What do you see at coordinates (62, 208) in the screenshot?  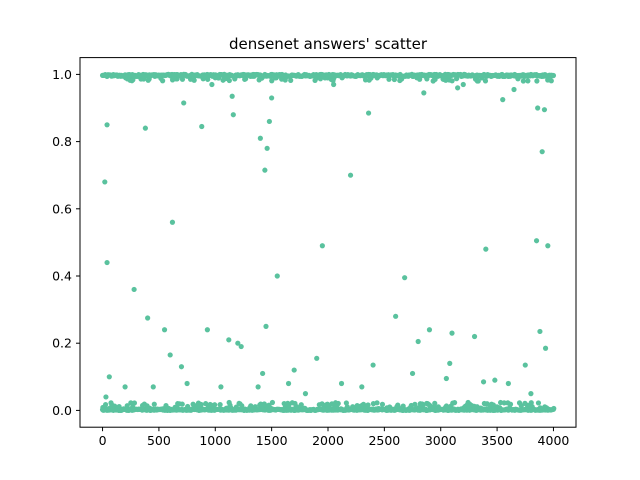 I see `y-tick-label: 0.6` at bounding box center [62, 208].